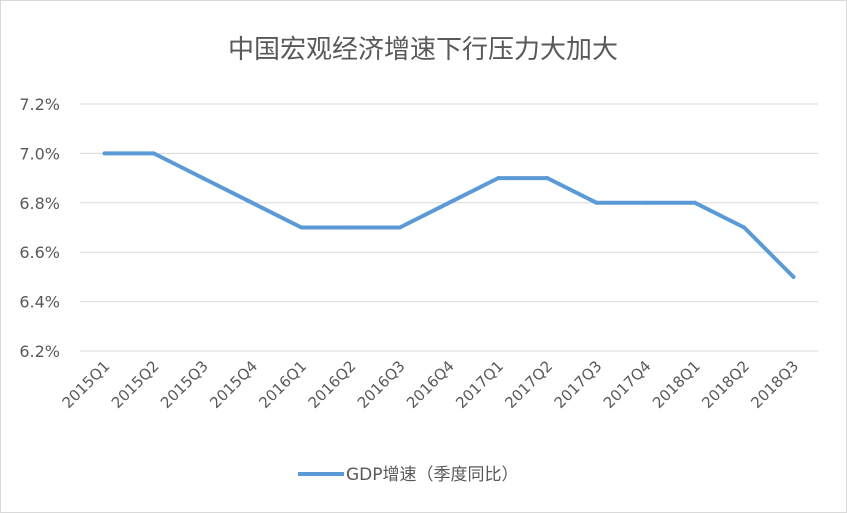 The image size is (847, 513). I want to click on x-tick-label: 2015Q1, so click(86, 384).